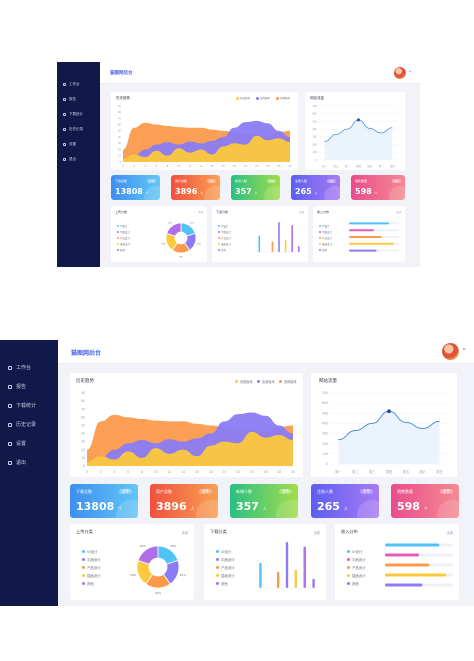  What do you see at coordinates (263, 98) in the screenshot?
I see `legend-item: 应用版本` at bounding box center [263, 98].